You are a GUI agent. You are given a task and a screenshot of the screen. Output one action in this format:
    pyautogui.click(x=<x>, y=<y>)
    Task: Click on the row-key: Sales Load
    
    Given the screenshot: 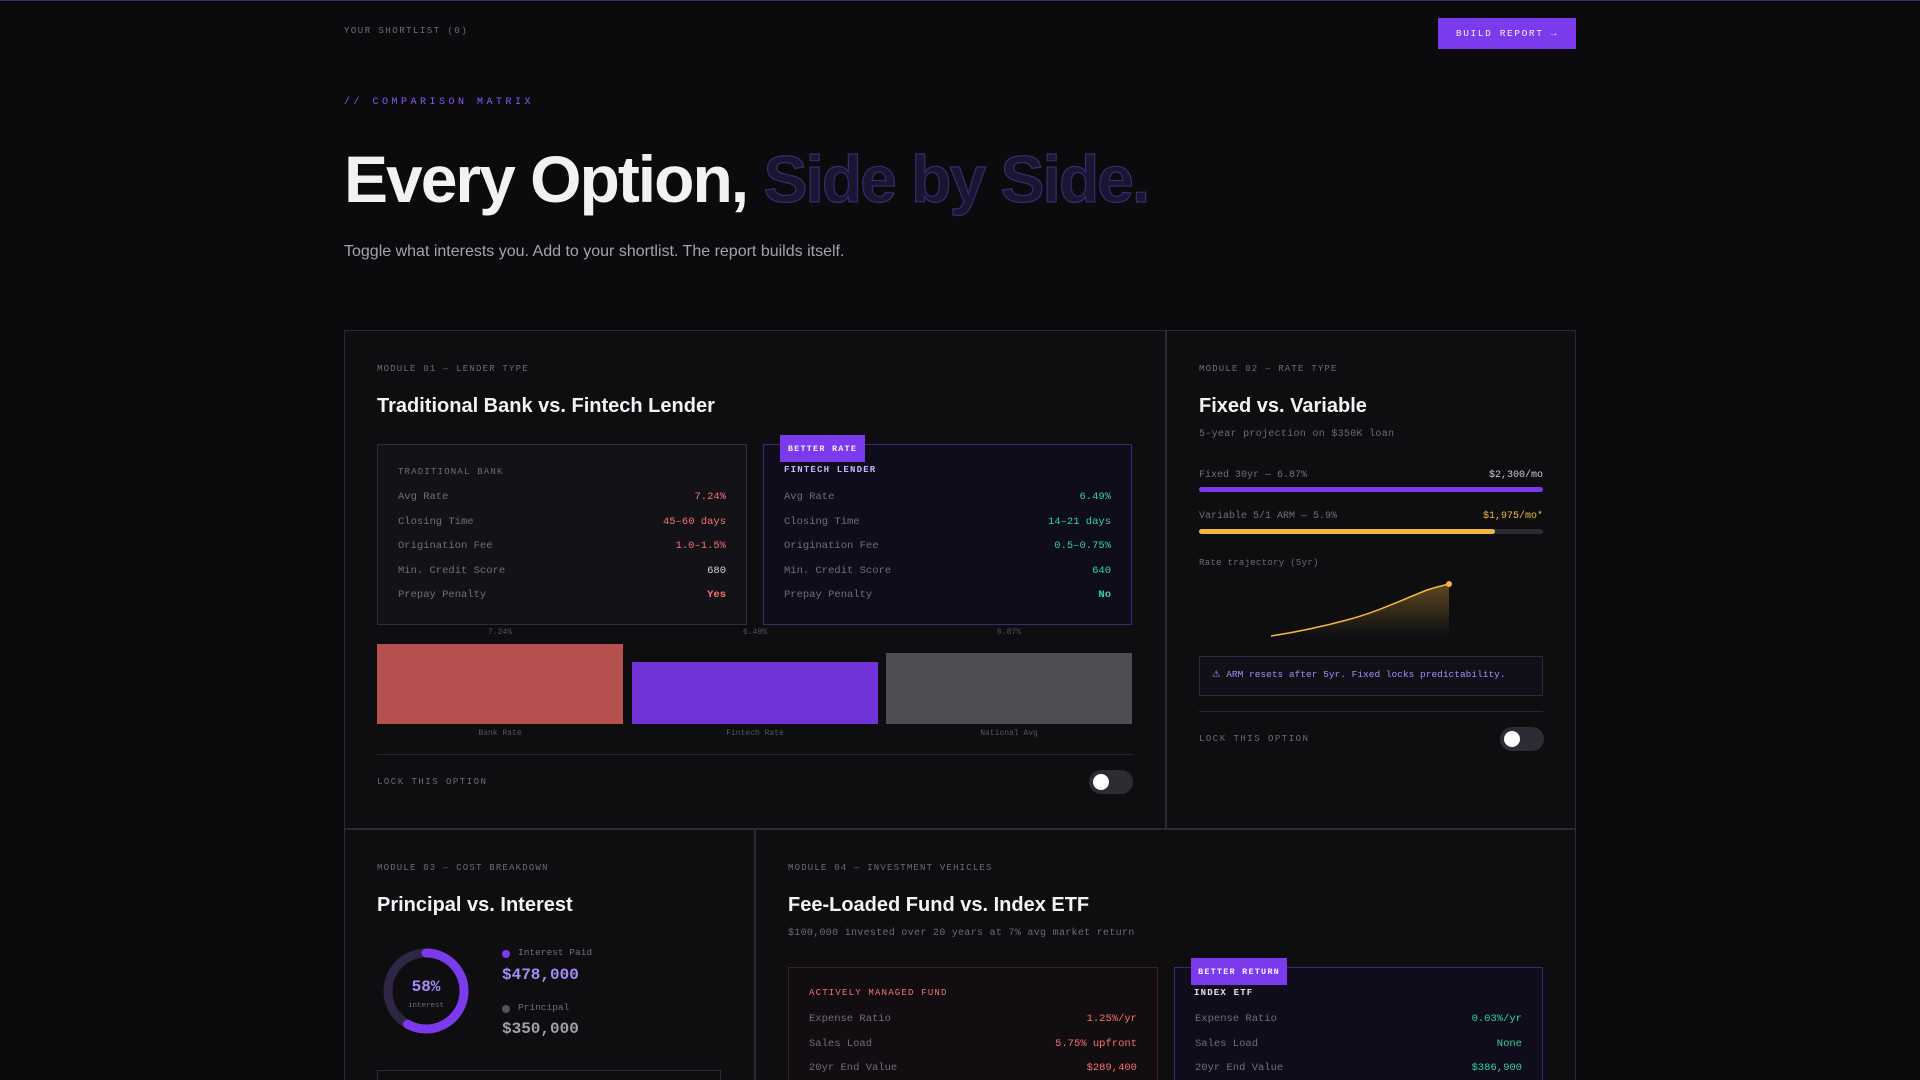 What is the action you would take?
    pyautogui.click(x=841, y=1044)
    